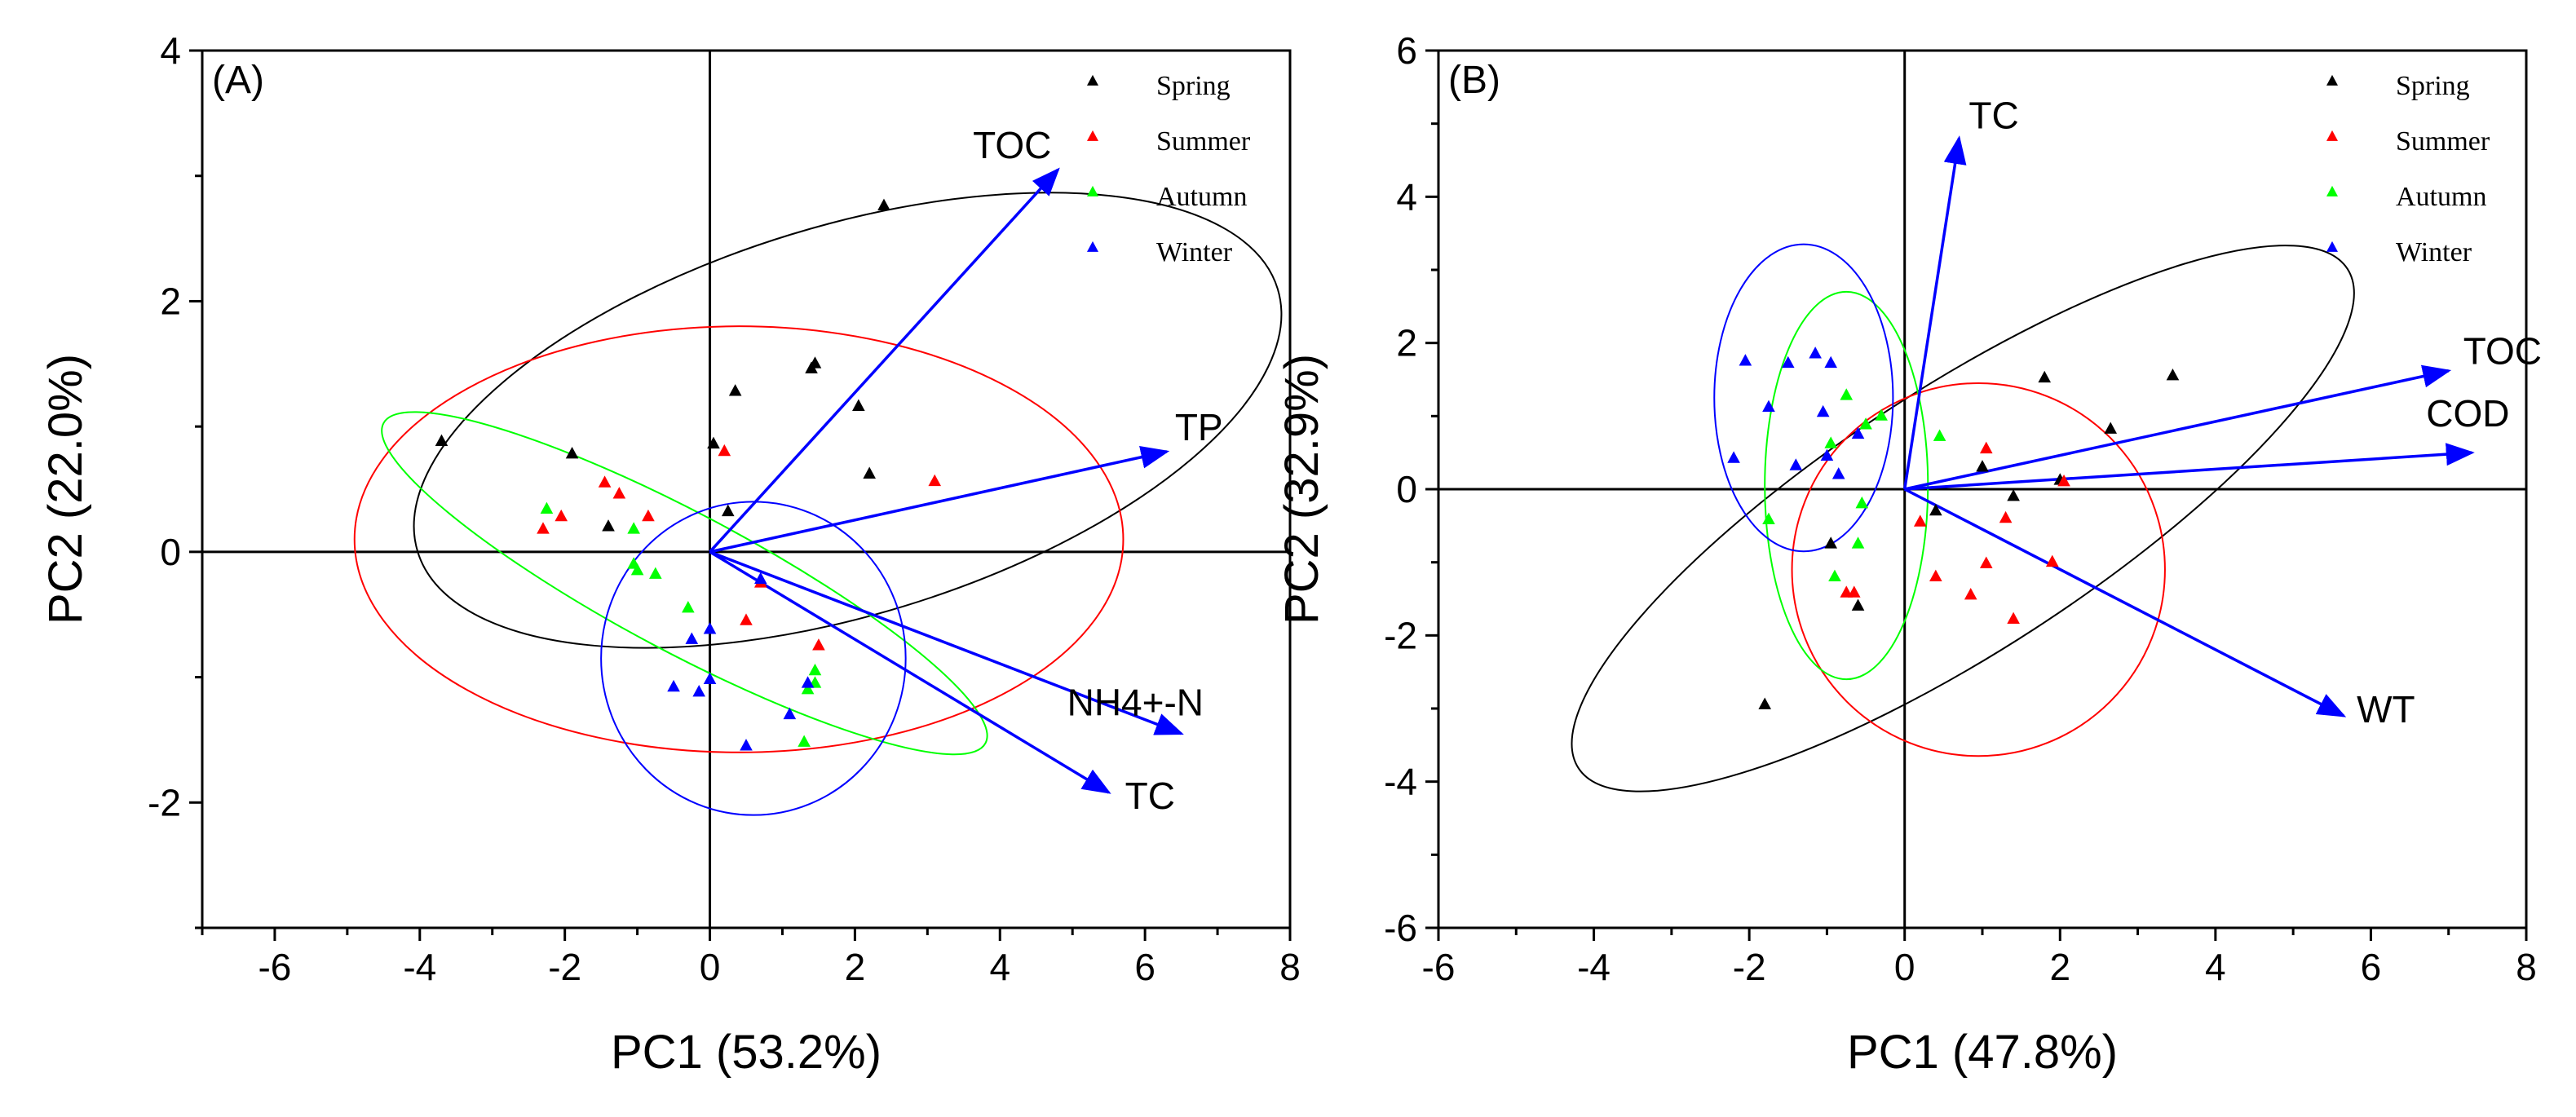  What do you see at coordinates (1194, 252) in the screenshot?
I see `legend-label-winter: Winter` at bounding box center [1194, 252].